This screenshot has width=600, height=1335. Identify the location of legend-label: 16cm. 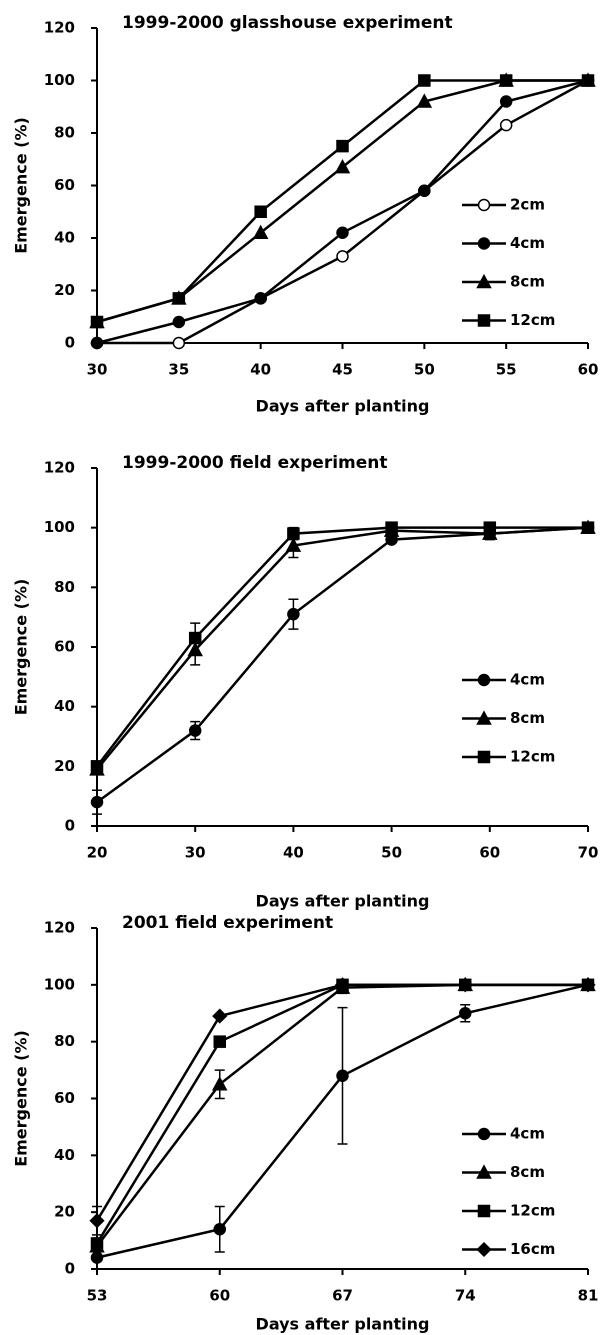
(532, 1249).